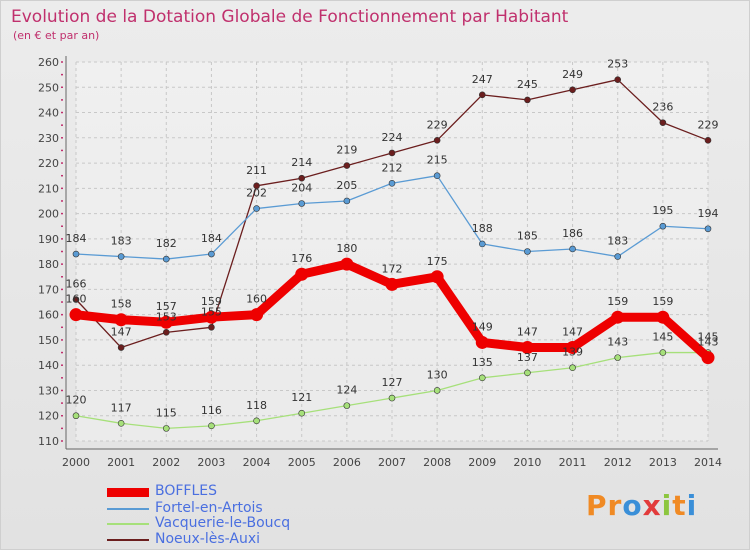 The height and width of the screenshot is (551, 750). Describe the element at coordinates (48, 113) in the screenshot. I see `y-tick-label: 240` at that location.